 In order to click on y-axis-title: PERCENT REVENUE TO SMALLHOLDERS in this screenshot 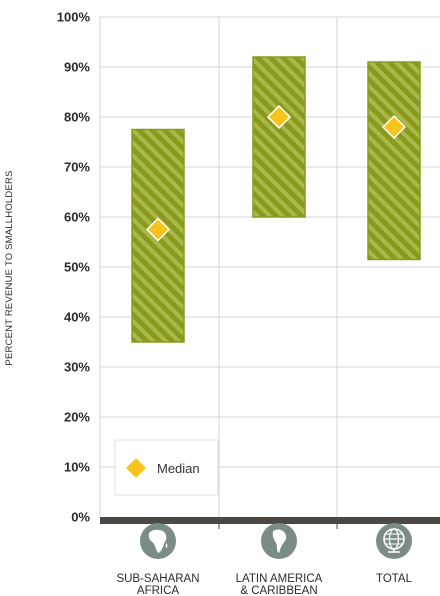, I will do `click(9, 267)`.